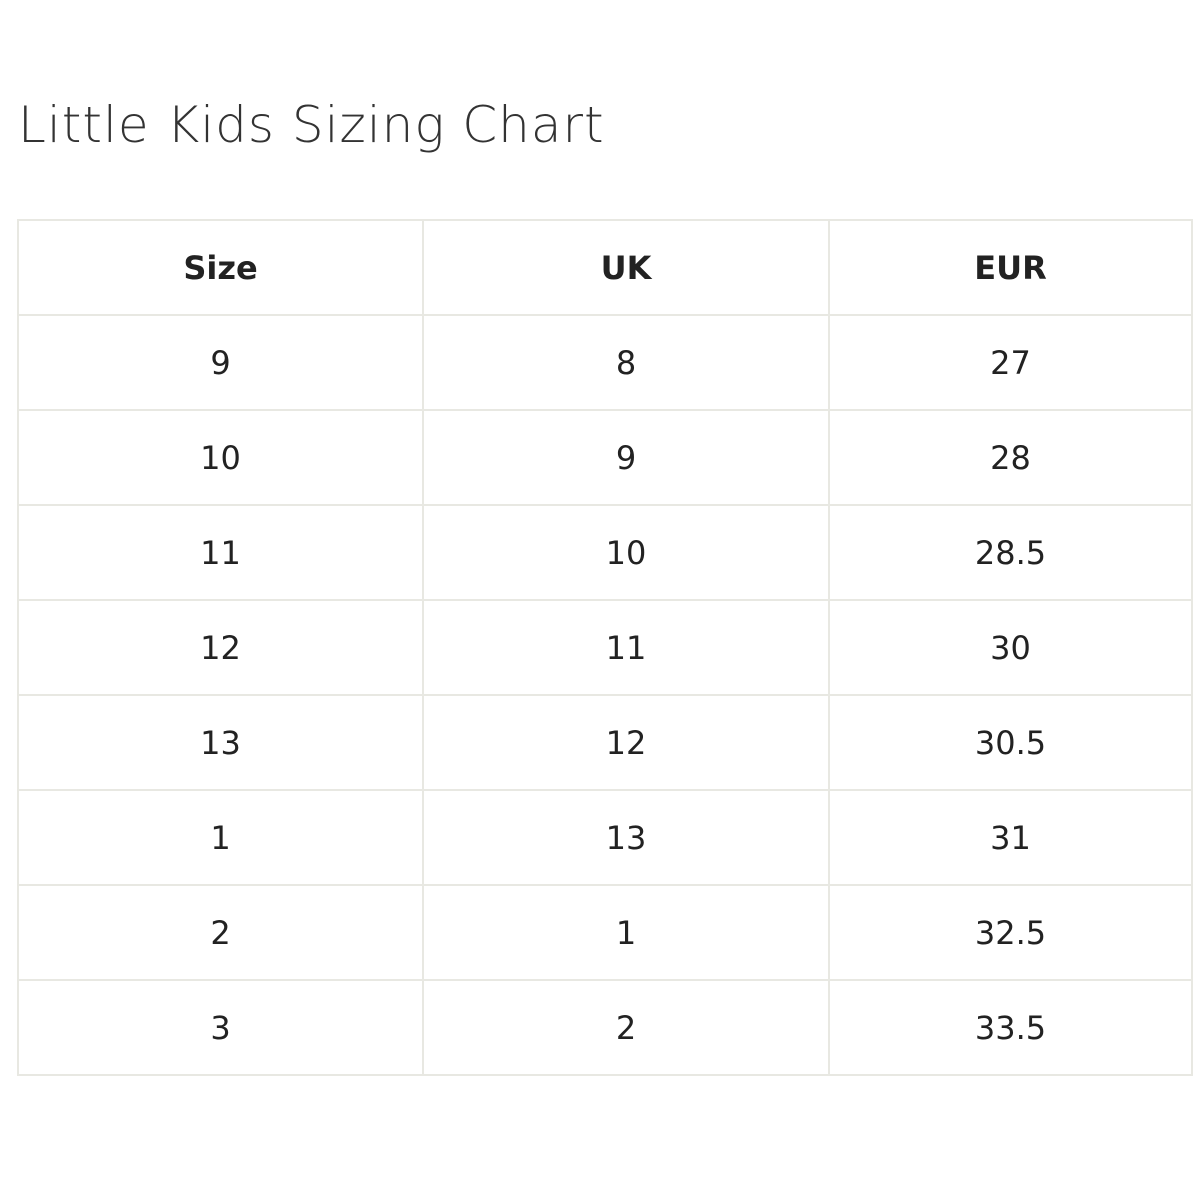 This screenshot has height=1200, width=1200. I want to click on table-row: 10 9 28, so click(605, 457).